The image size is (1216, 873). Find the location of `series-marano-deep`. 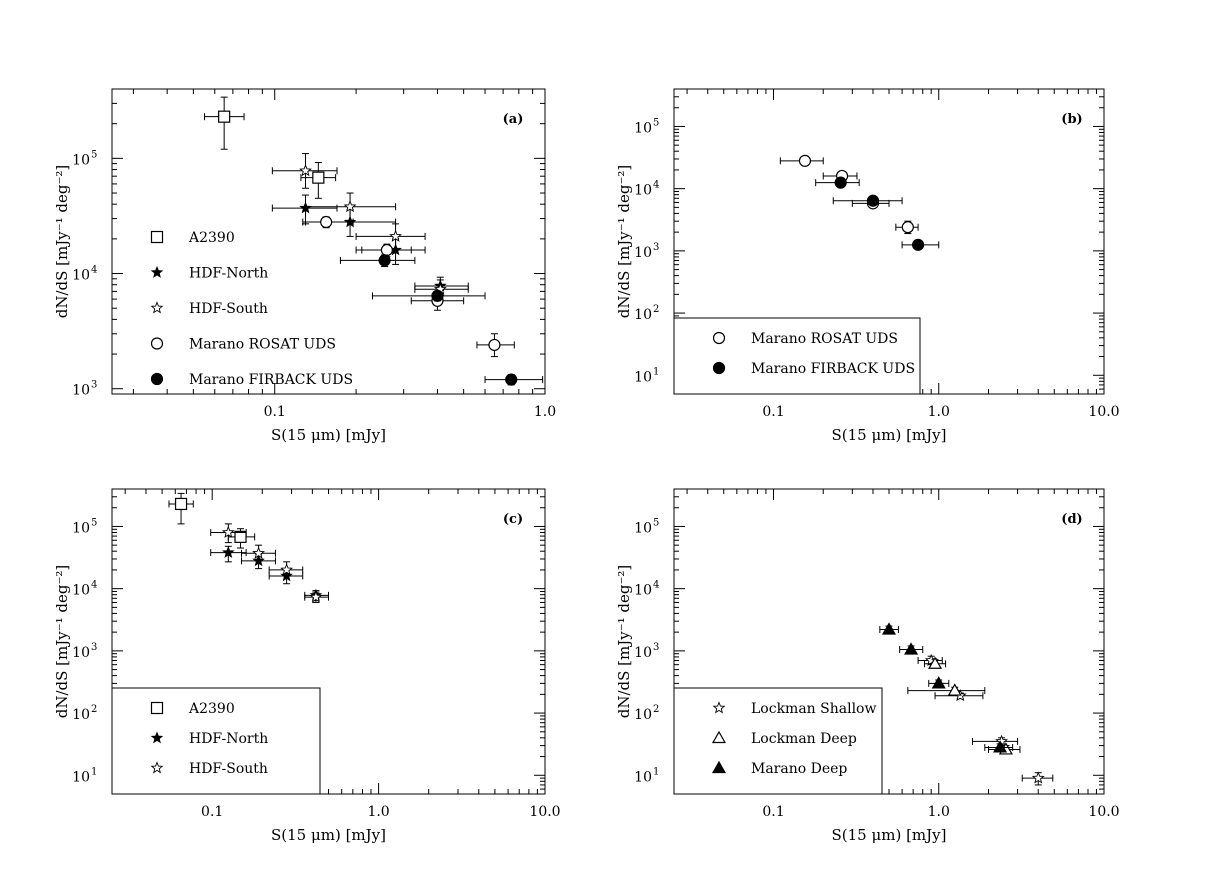

series-marano-deep is located at coordinates (946, 687).